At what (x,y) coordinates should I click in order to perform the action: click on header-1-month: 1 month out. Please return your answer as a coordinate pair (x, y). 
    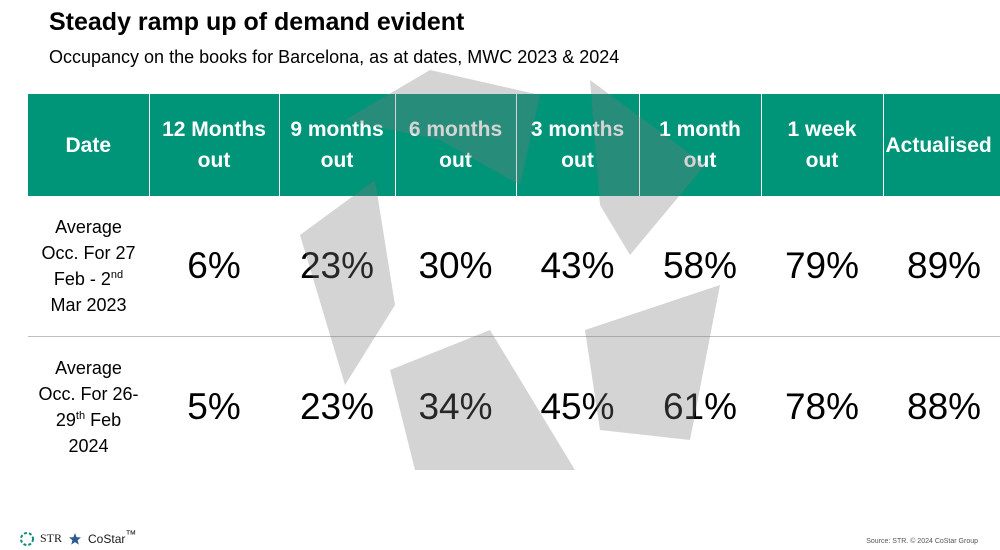
    Looking at the image, I should click on (700, 145).